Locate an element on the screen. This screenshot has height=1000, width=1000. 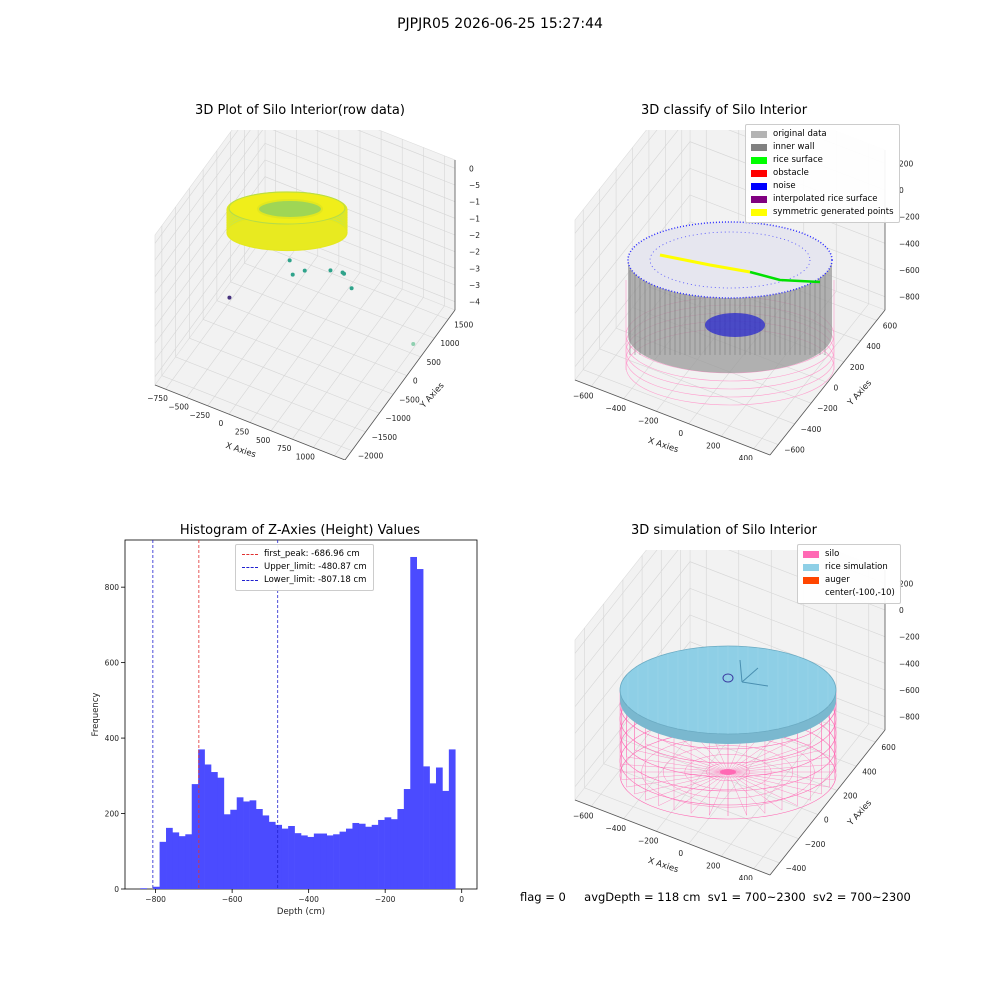
flag-text: flag = 0 is located at coordinates (543, 897).